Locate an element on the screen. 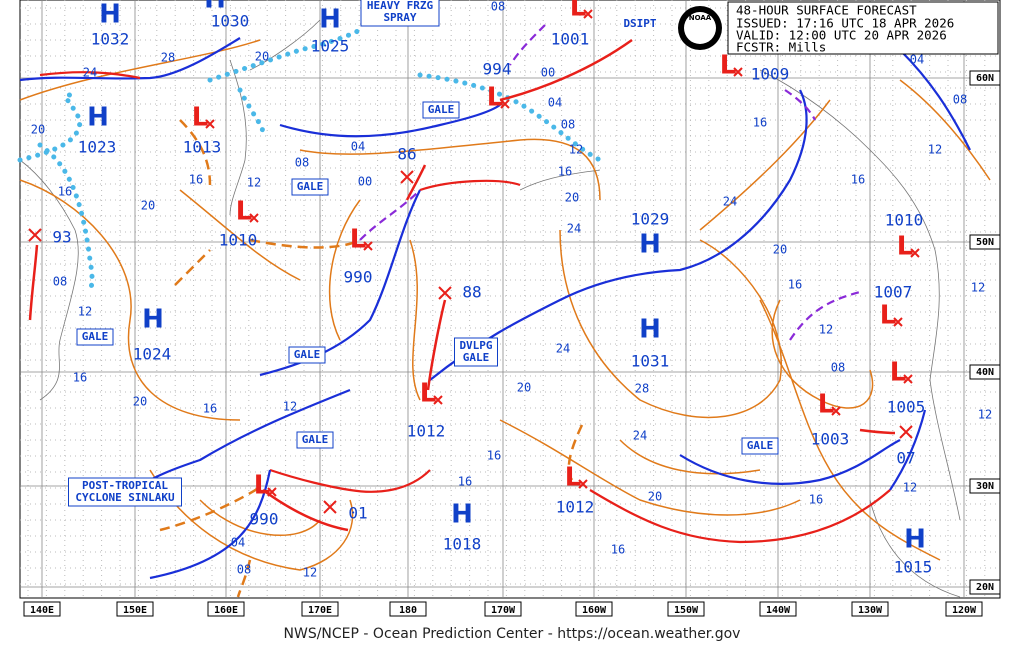 The height and width of the screenshot is (652, 1024). map-label: HEAVY FRZG is located at coordinates (400, 6).